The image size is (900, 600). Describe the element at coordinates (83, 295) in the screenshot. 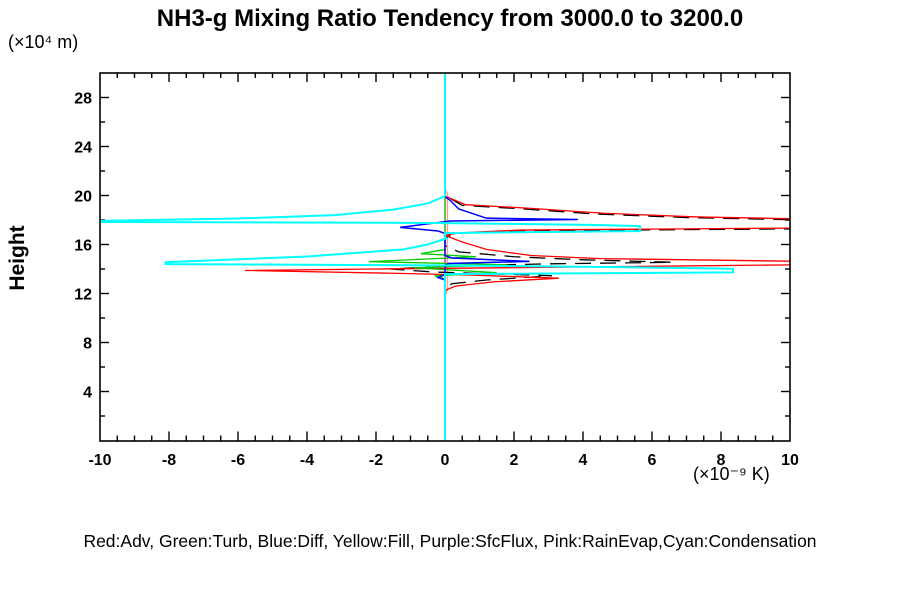

I see `y-tick-label: 12` at that location.